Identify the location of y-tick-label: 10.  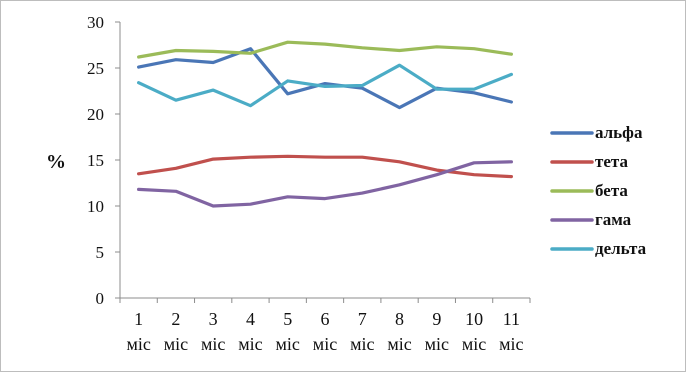
(95, 206).